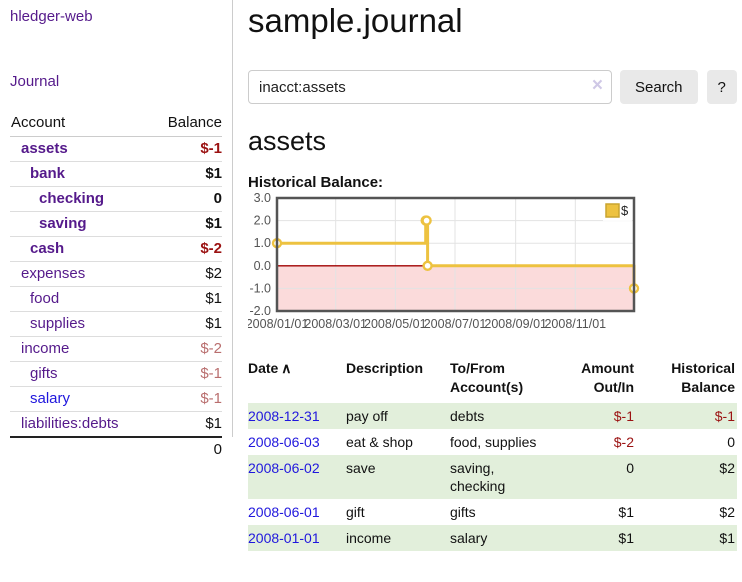 The height and width of the screenshot is (582, 742). I want to click on y-axis-tick-label: 3.0, so click(262, 198).